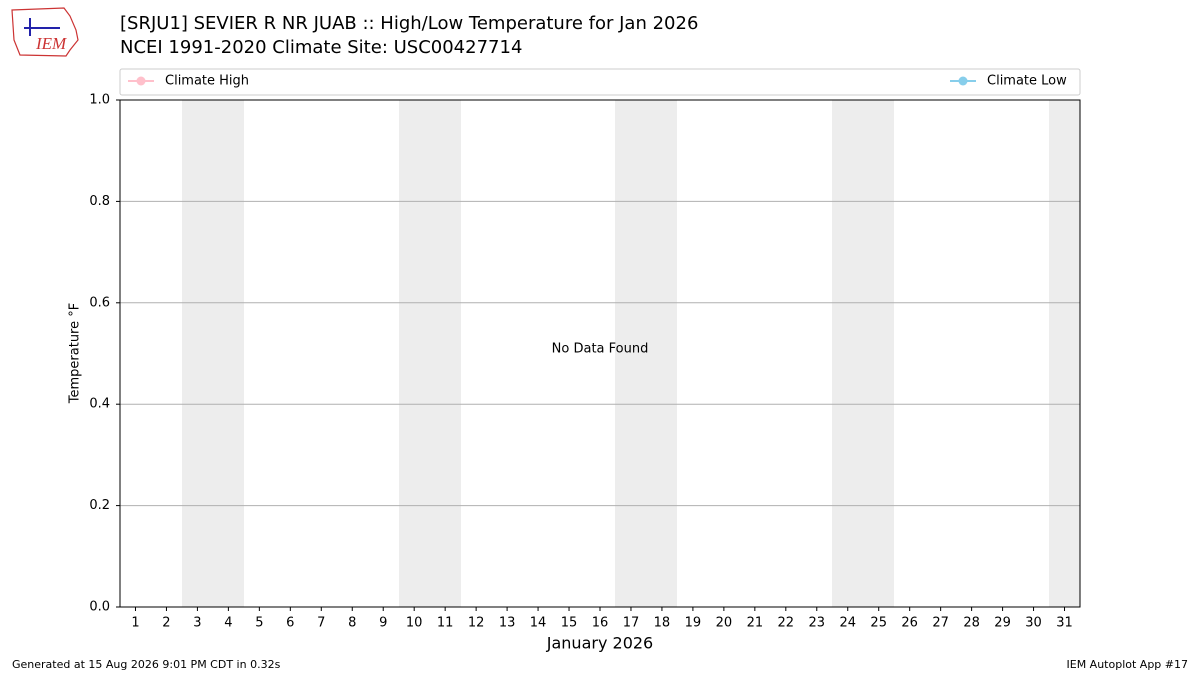 The image size is (1200, 675). I want to click on x-tick-label: 28, so click(971, 623).